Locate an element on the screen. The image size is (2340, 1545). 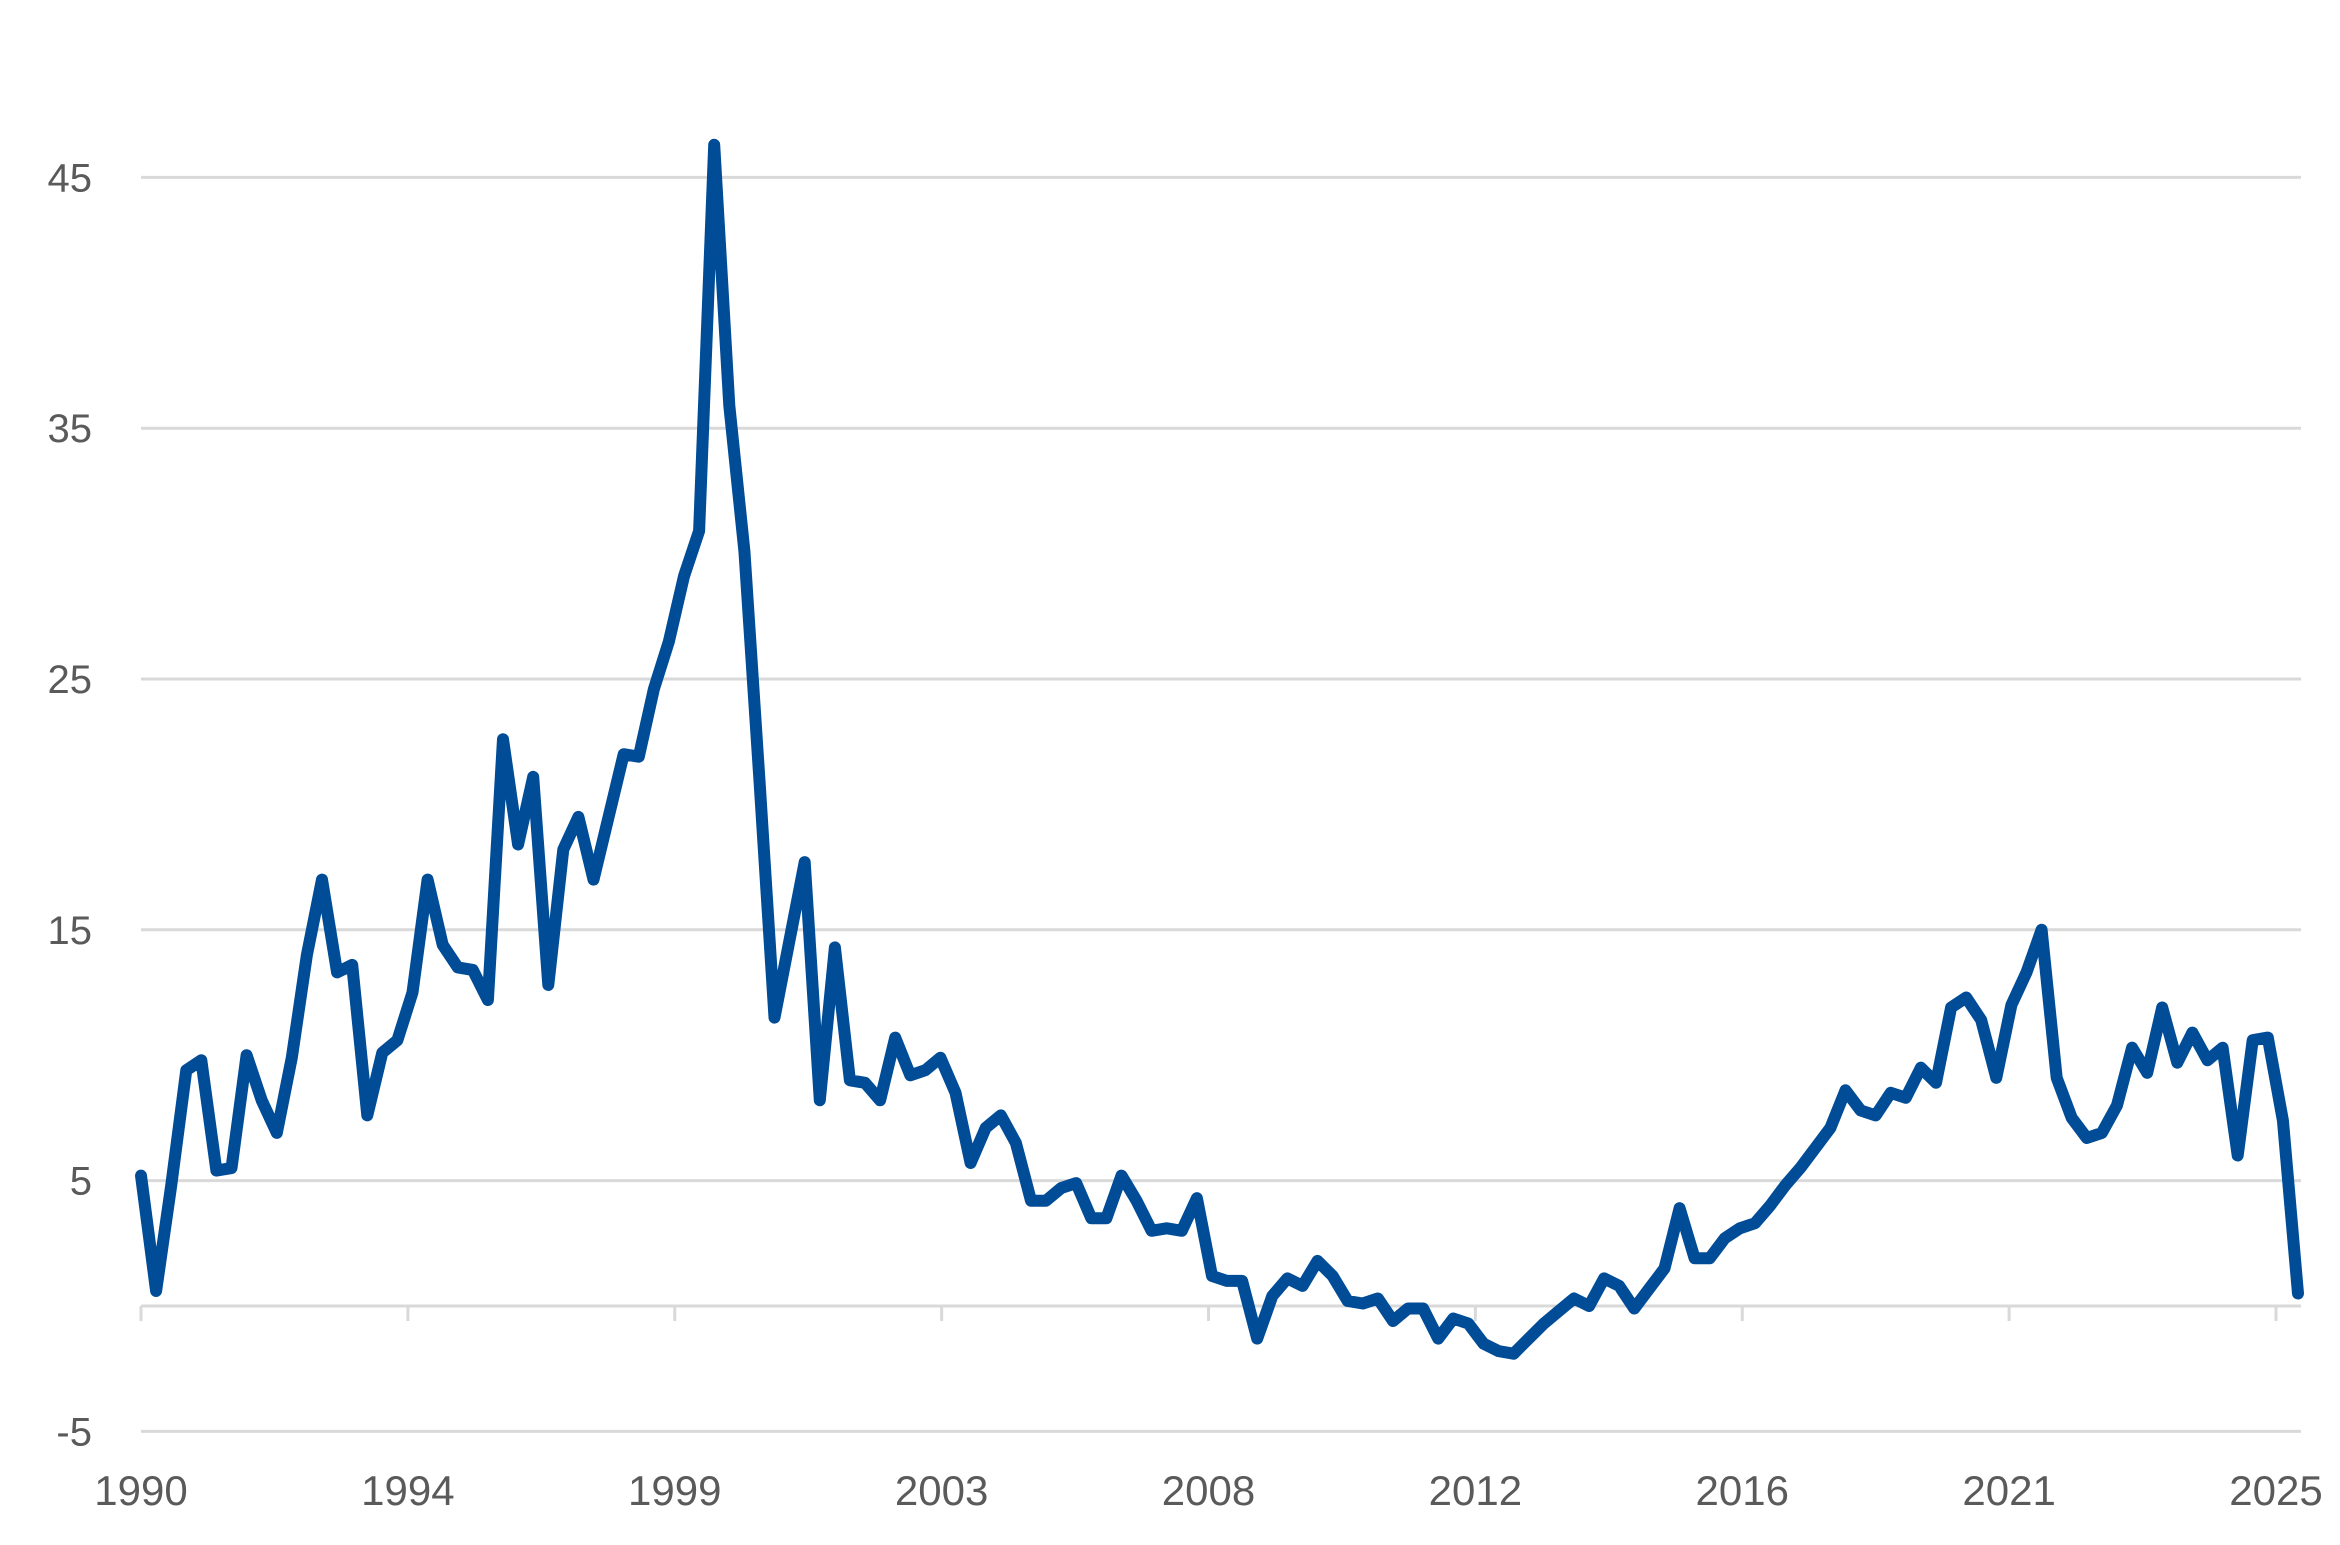
y-tick-label: 35 is located at coordinates (70, 429).